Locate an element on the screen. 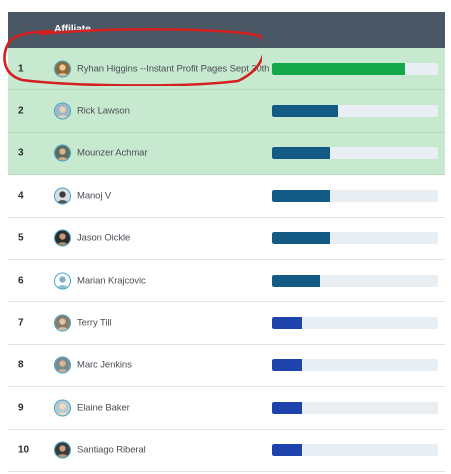 This screenshot has height=474, width=451. affiliate-name: Marian Krajcovic is located at coordinates (111, 281).